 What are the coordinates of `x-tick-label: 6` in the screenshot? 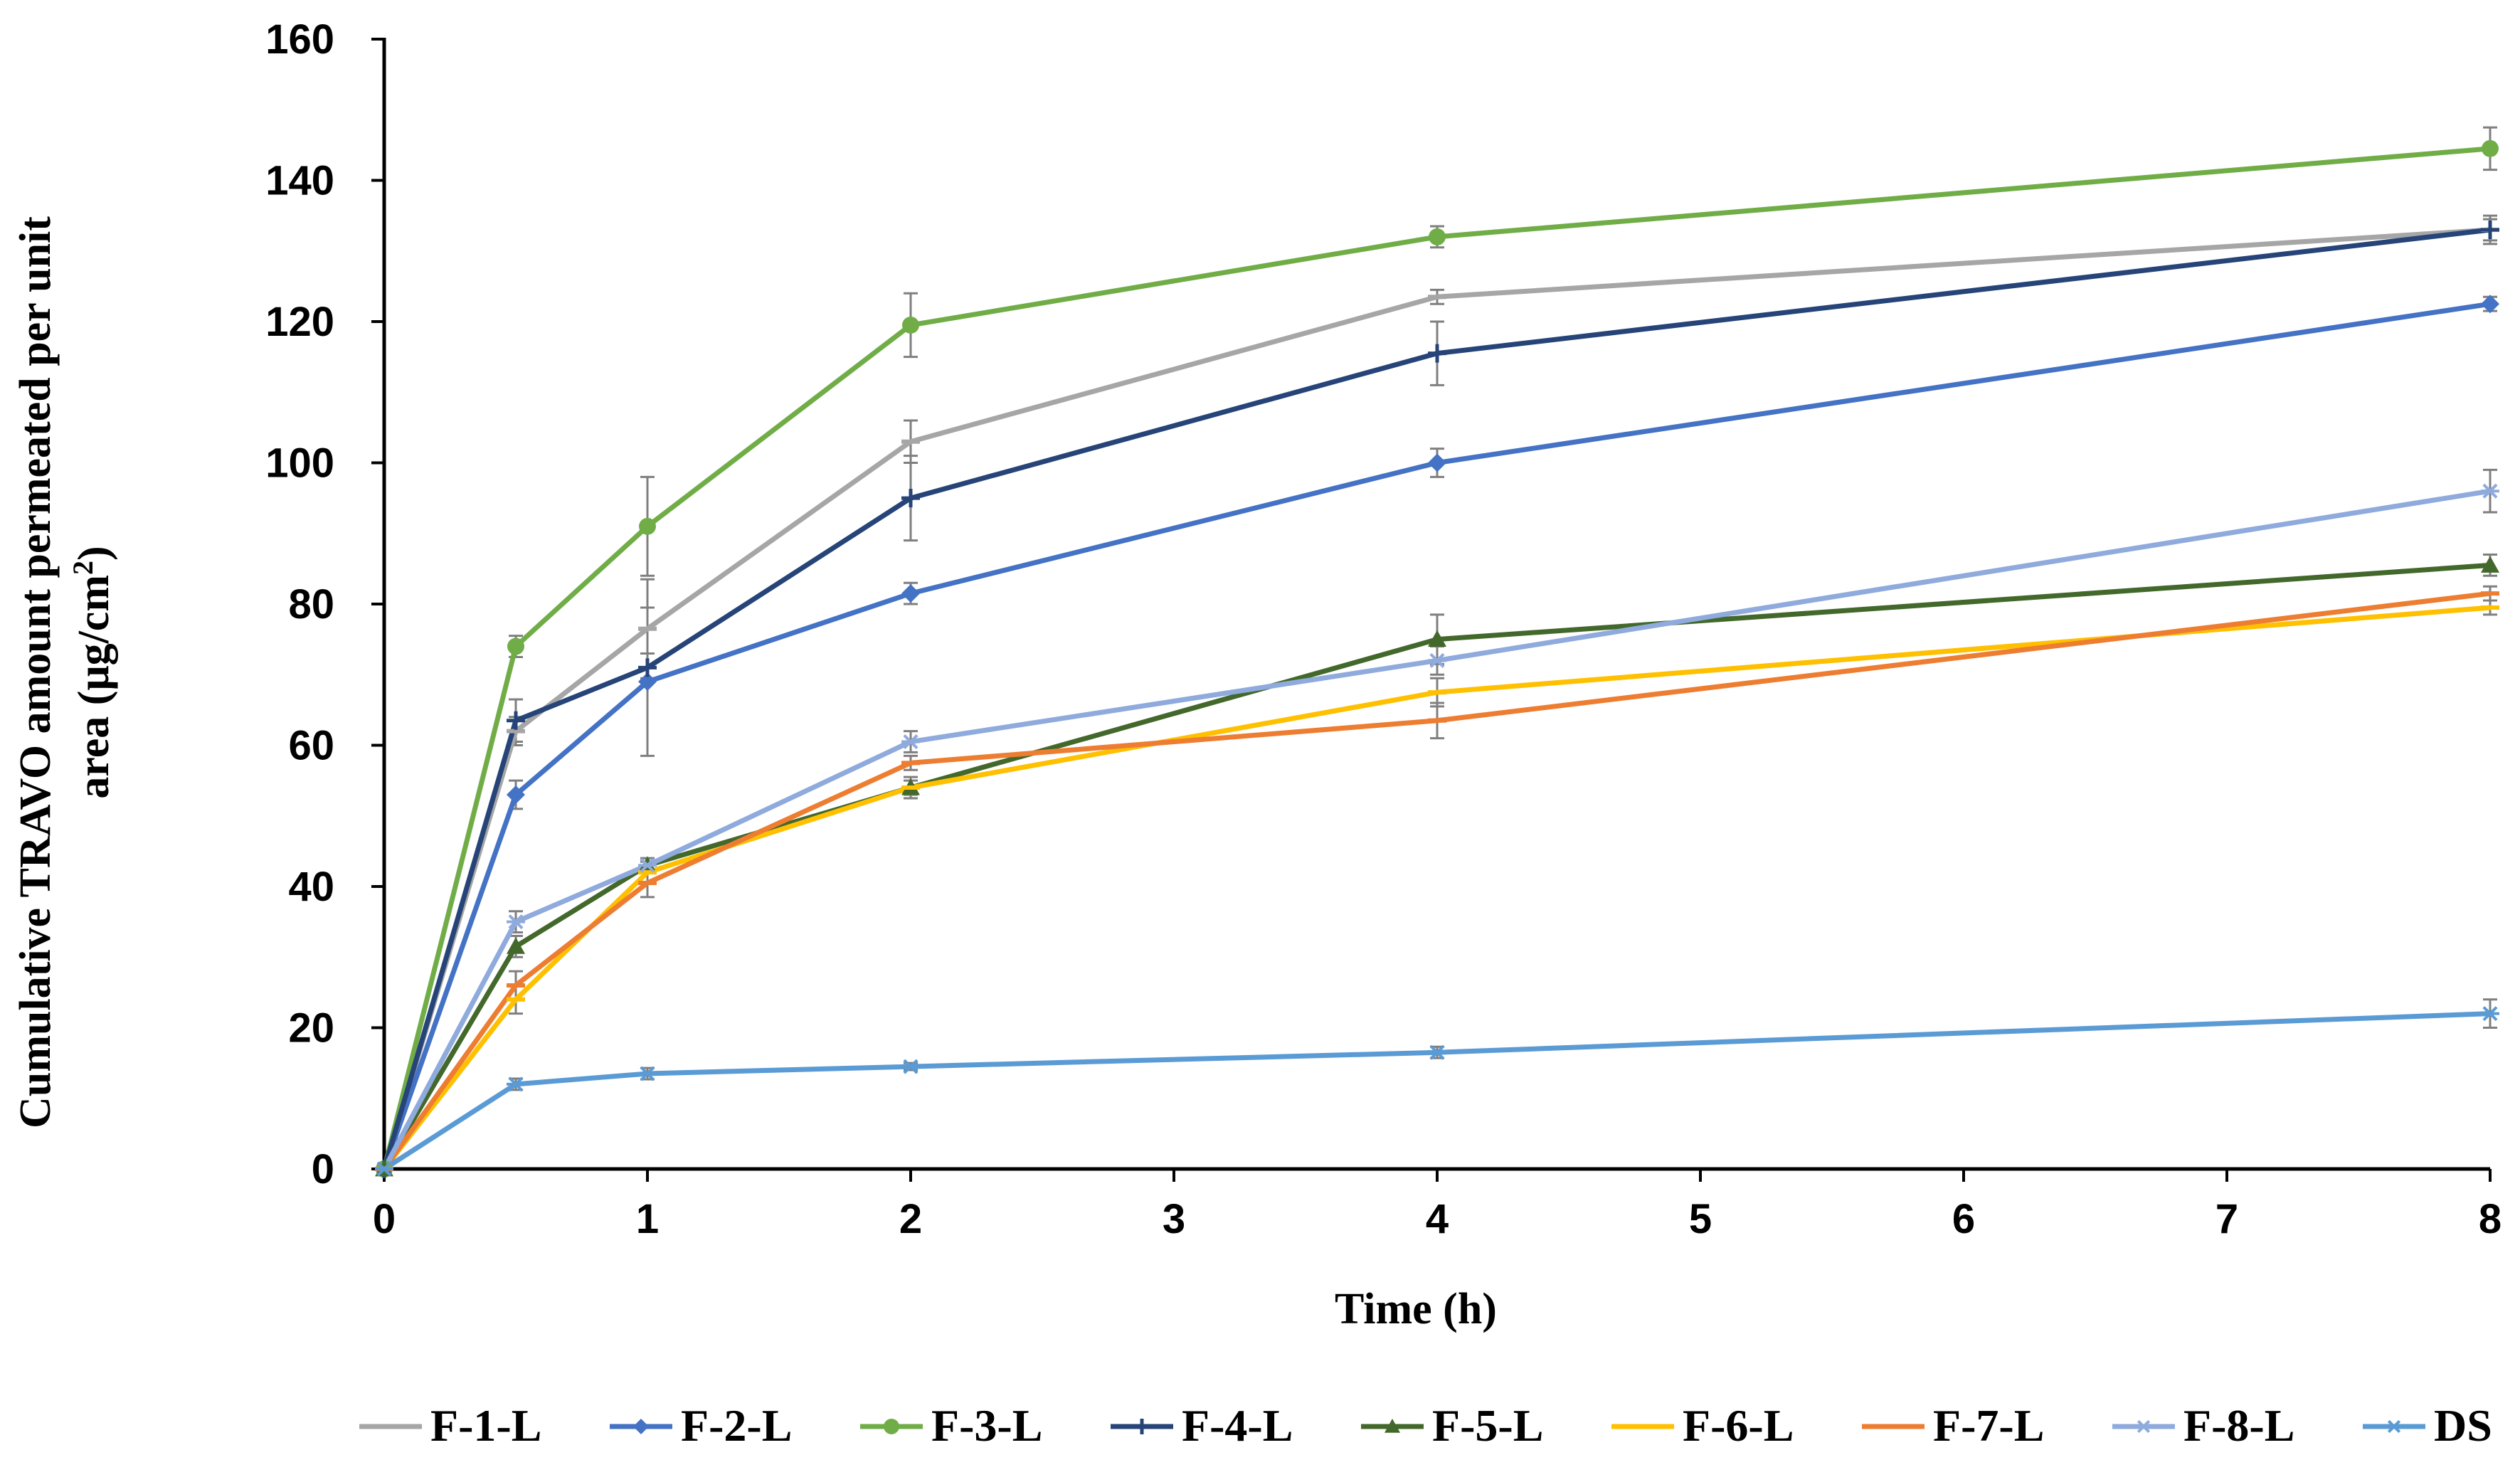 It's located at (1963, 1219).